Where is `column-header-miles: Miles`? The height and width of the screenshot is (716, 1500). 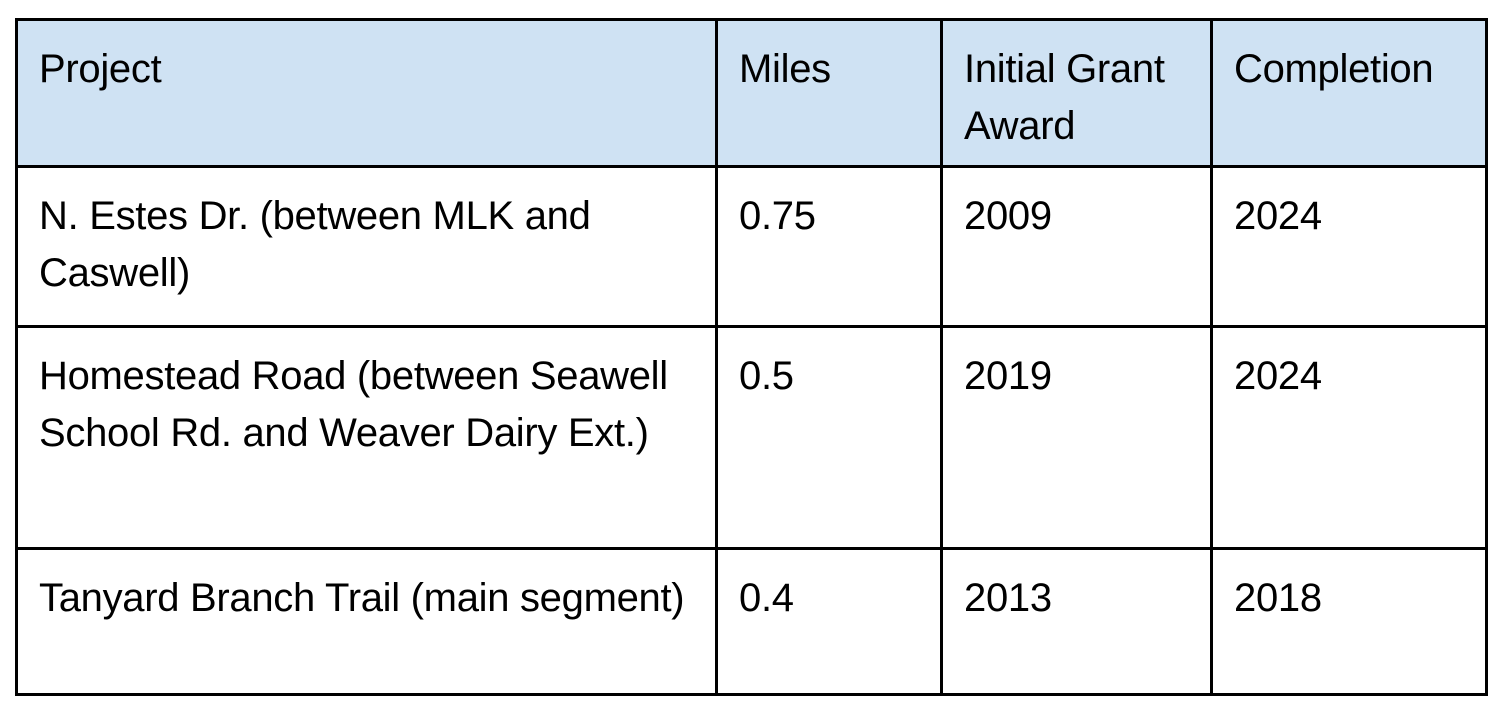
column-header-miles: Miles is located at coordinates (829, 93).